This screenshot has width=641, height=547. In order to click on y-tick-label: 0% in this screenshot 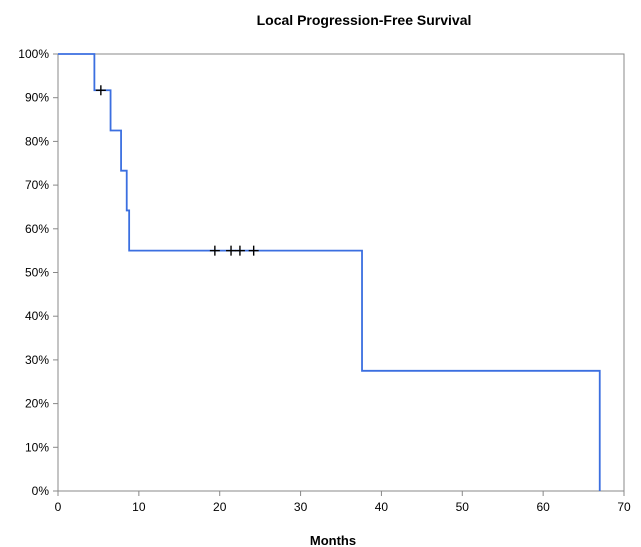, I will do `click(41, 491)`.